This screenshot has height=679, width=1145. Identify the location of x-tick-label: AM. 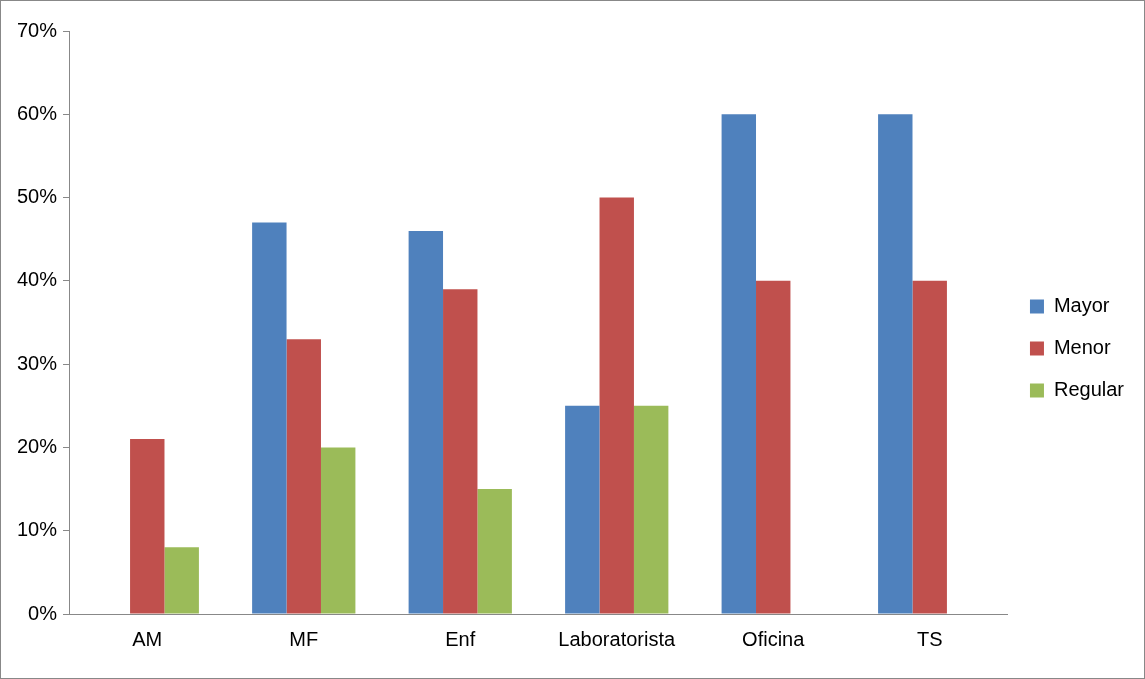
(147, 638).